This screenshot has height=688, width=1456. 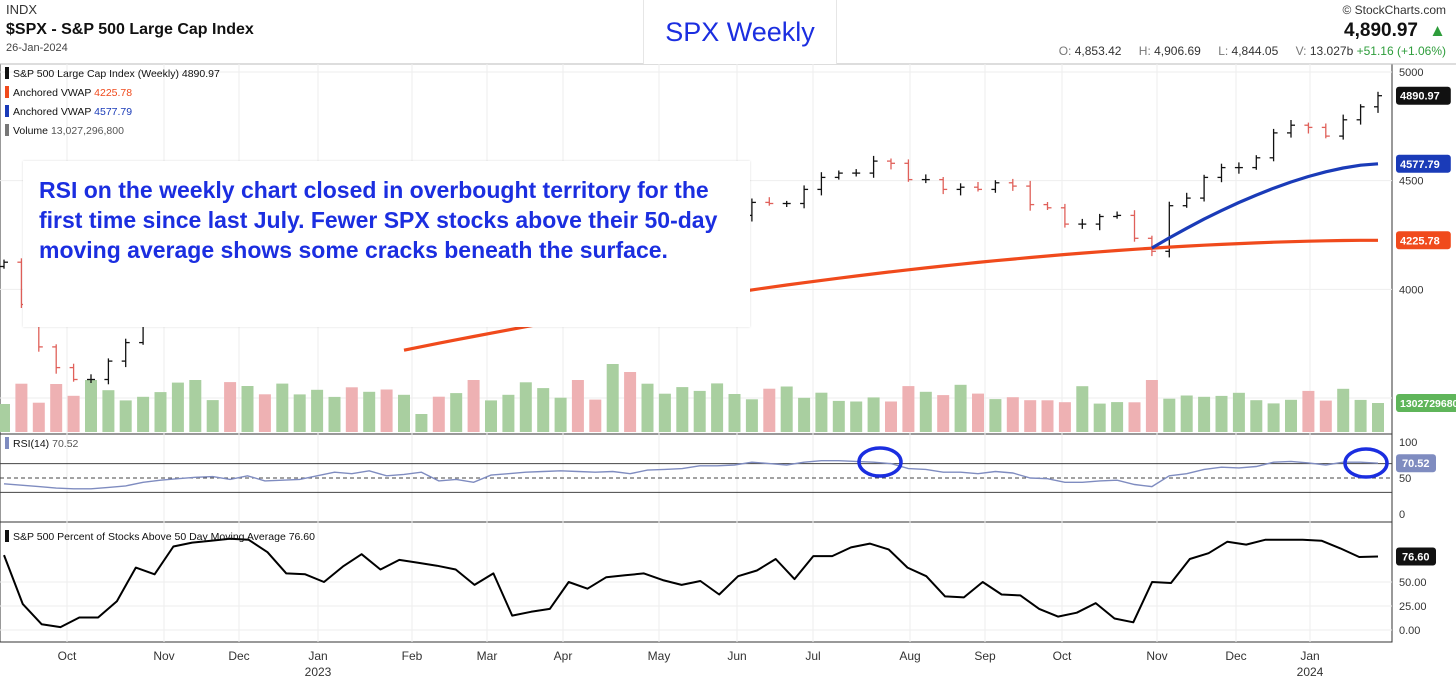 What do you see at coordinates (1402, 515) in the screenshot?
I see `rsi-axis-label: 0` at bounding box center [1402, 515].